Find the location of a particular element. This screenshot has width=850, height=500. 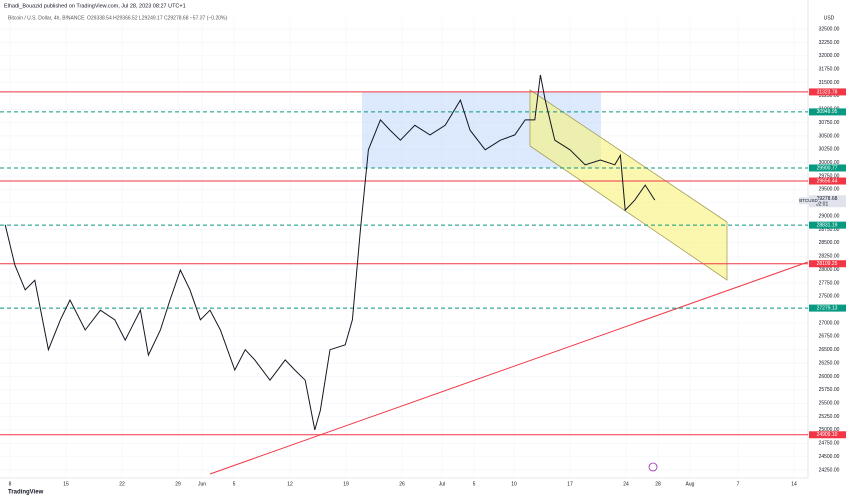

level-label: 29900.77 is located at coordinates (827, 168).